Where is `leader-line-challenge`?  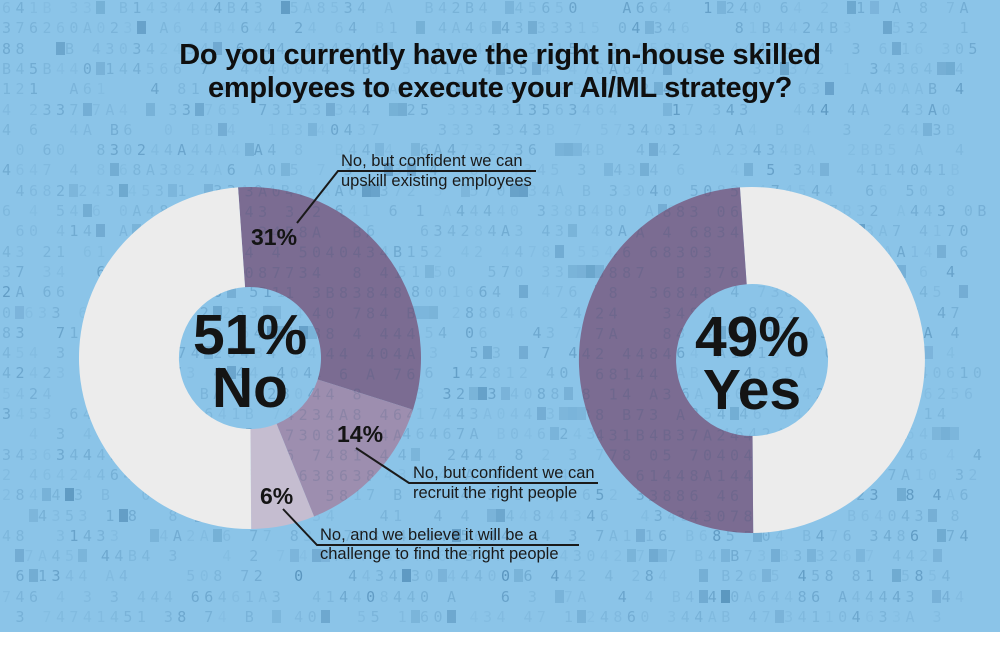 leader-line-challenge is located at coordinates (430, 527).